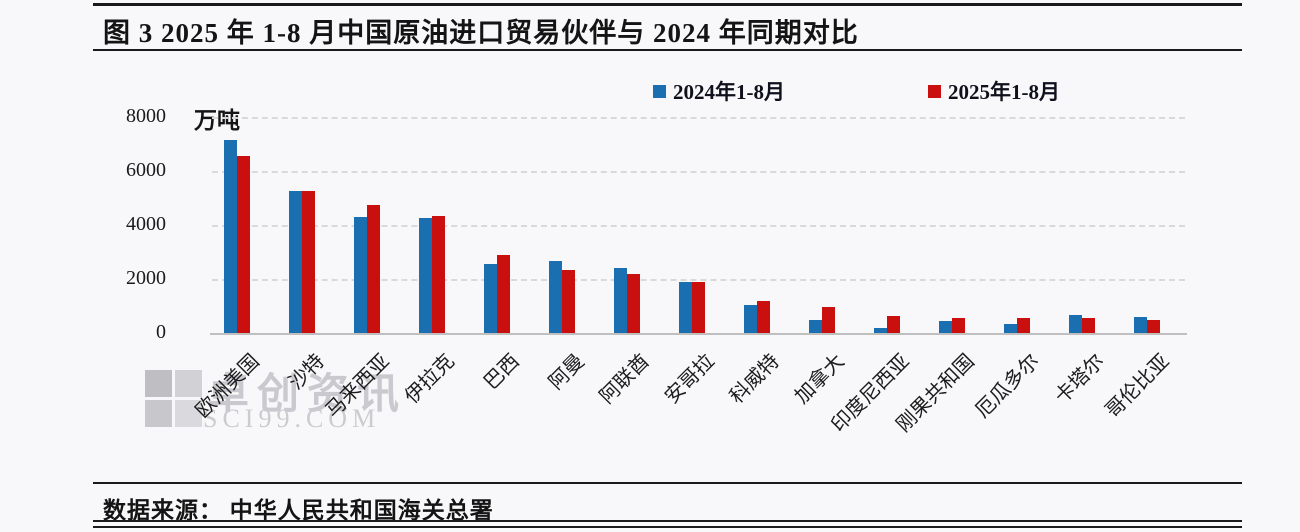  What do you see at coordinates (1075, 323) in the screenshot?
I see `bar-2024-卡塔尔` at bounding box center [1075, 323].